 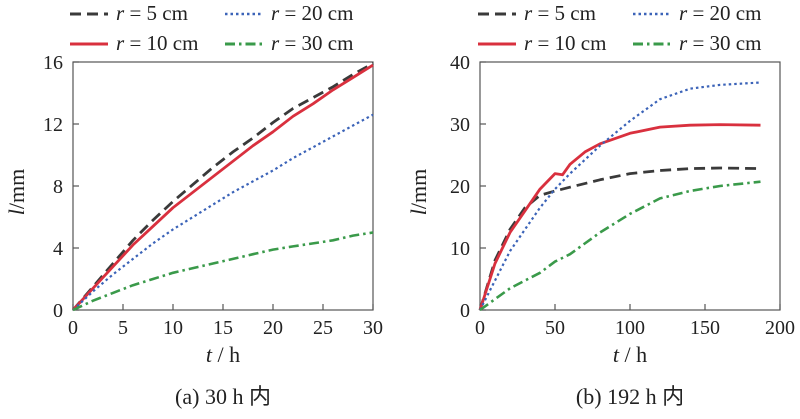 I want to click on x-tick-label: 200, so click(x=780, y=328).